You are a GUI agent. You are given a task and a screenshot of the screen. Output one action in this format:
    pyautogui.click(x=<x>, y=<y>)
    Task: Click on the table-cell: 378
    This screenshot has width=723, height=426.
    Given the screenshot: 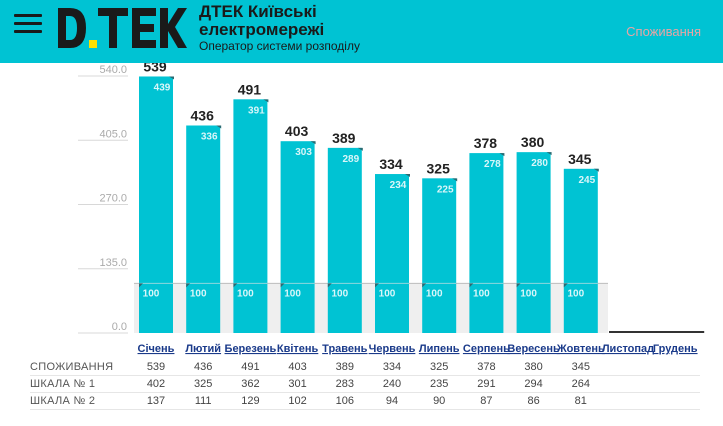 What is the action you would take?
    pyautogui.click(x=486, y=367)
    